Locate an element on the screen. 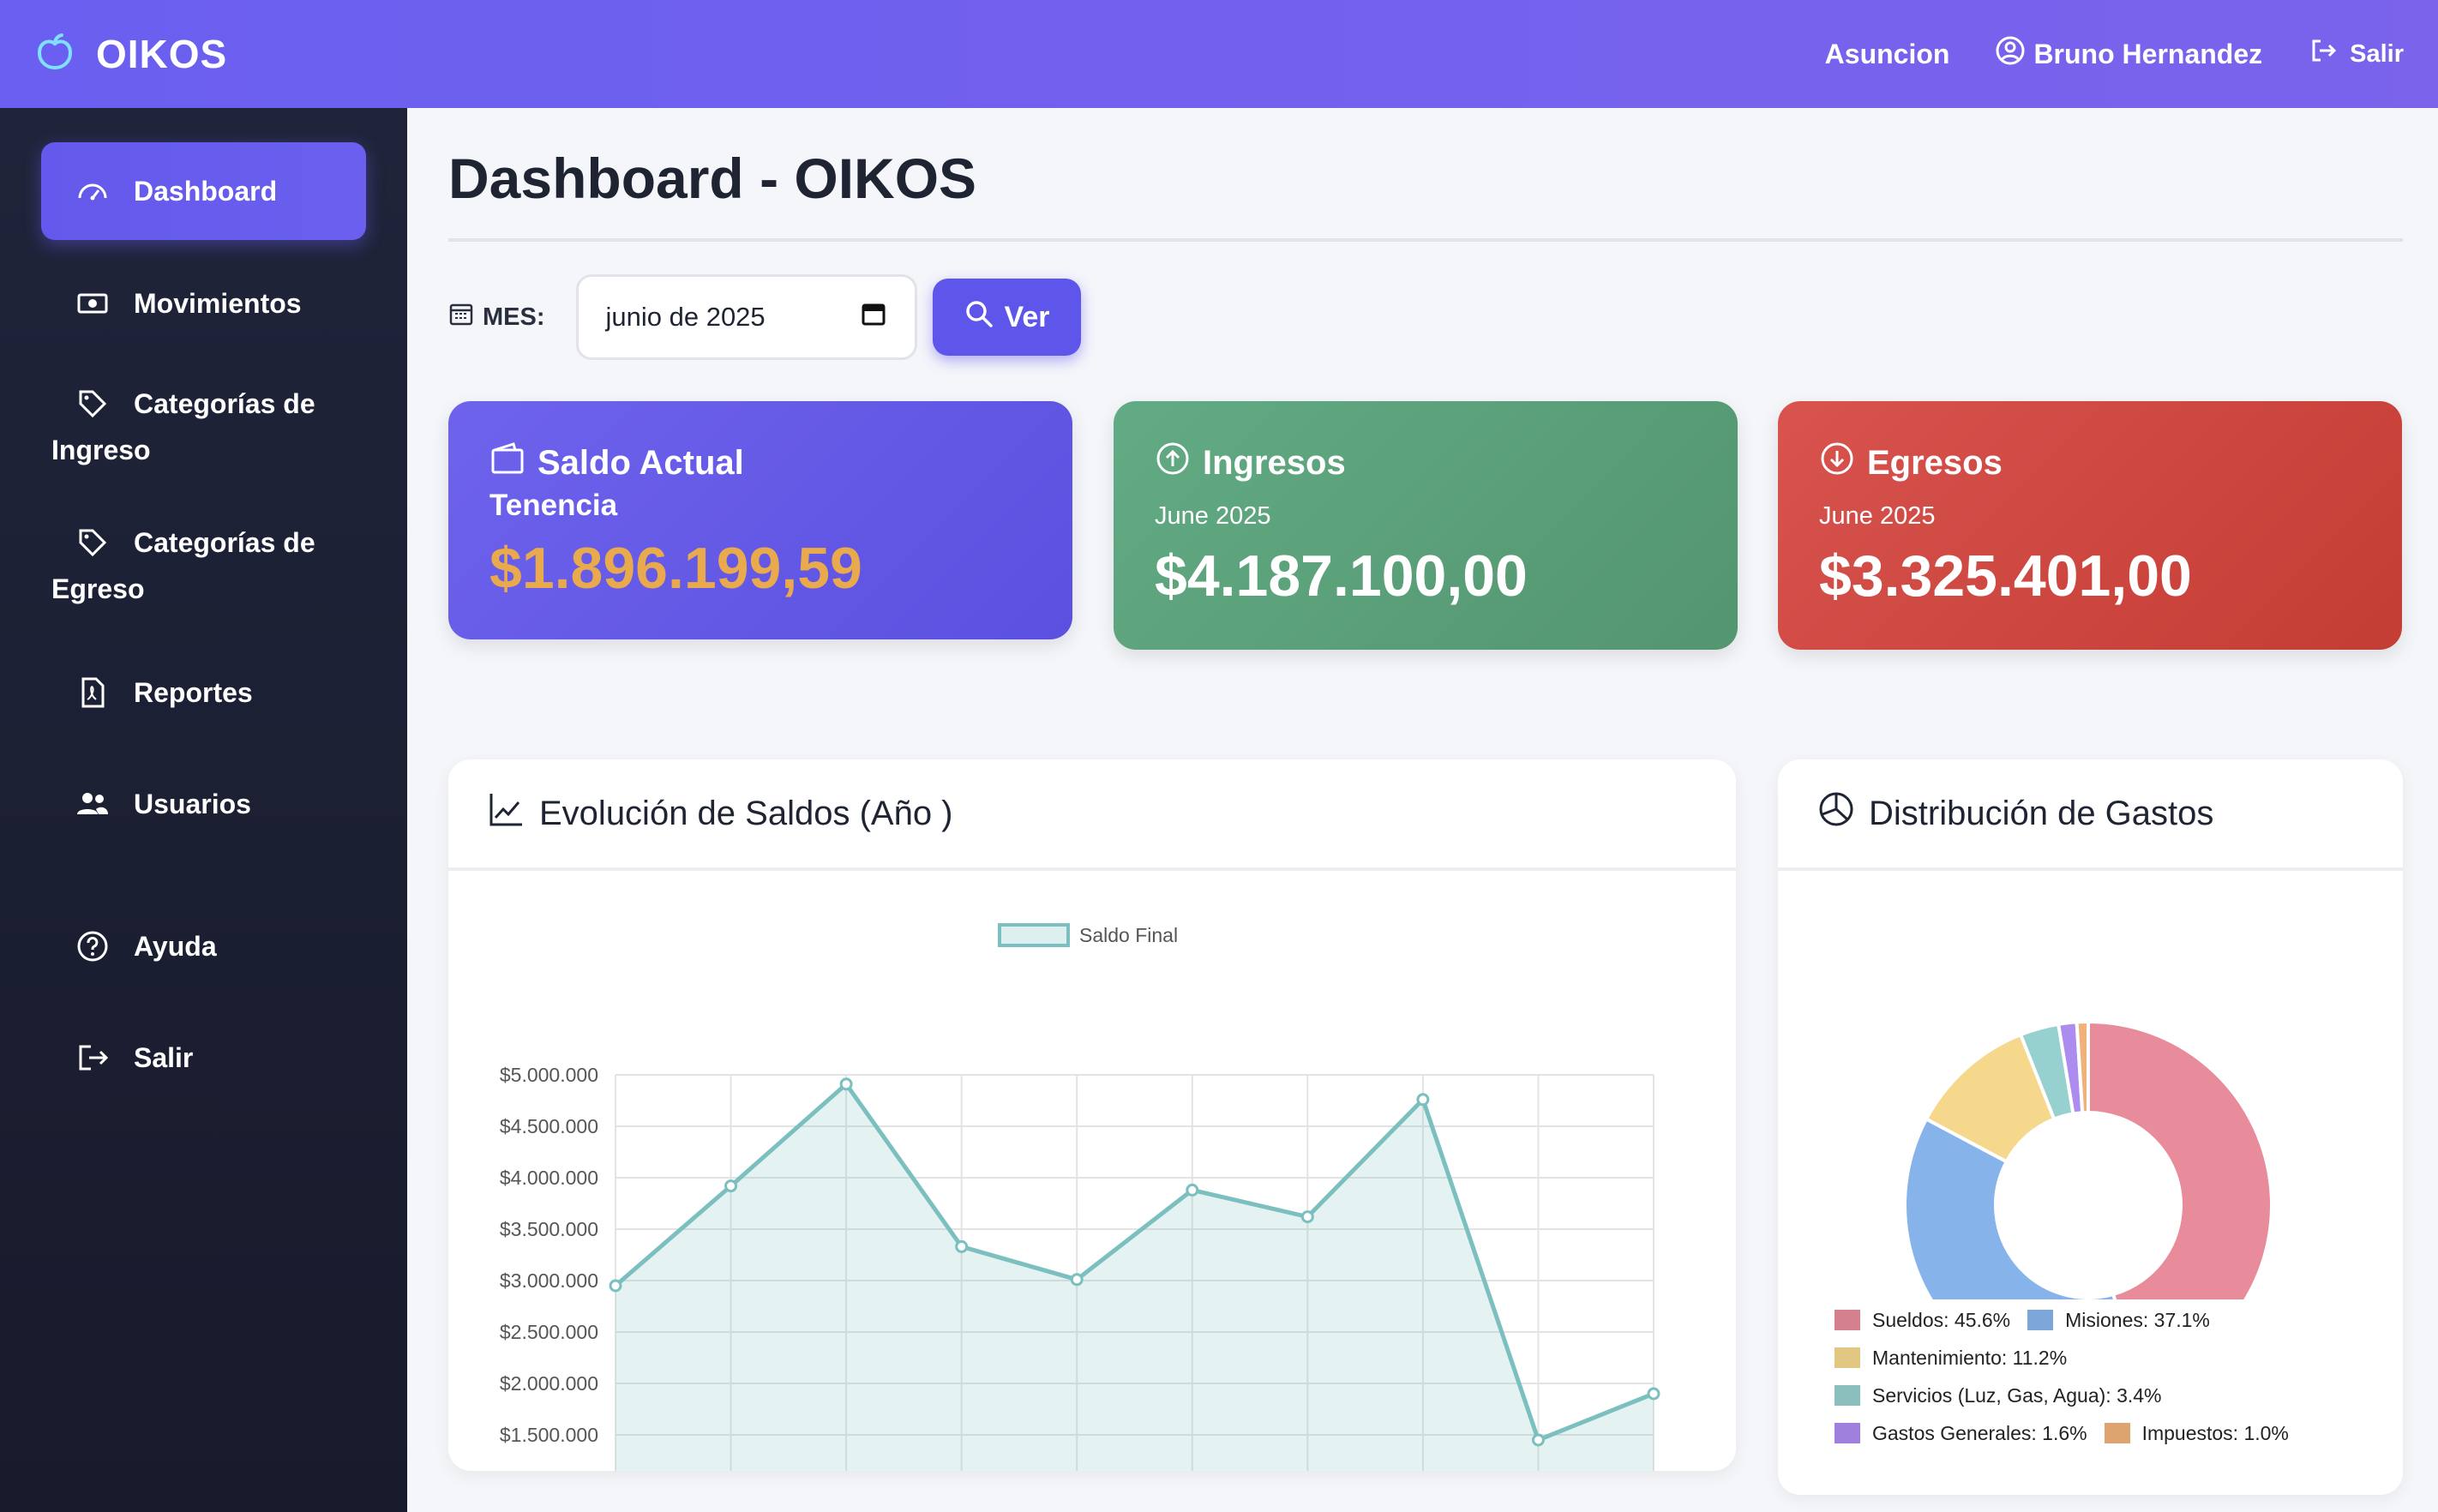  ingresos-amount: $4.187.100,00 is located at coordinates (1342, 576).